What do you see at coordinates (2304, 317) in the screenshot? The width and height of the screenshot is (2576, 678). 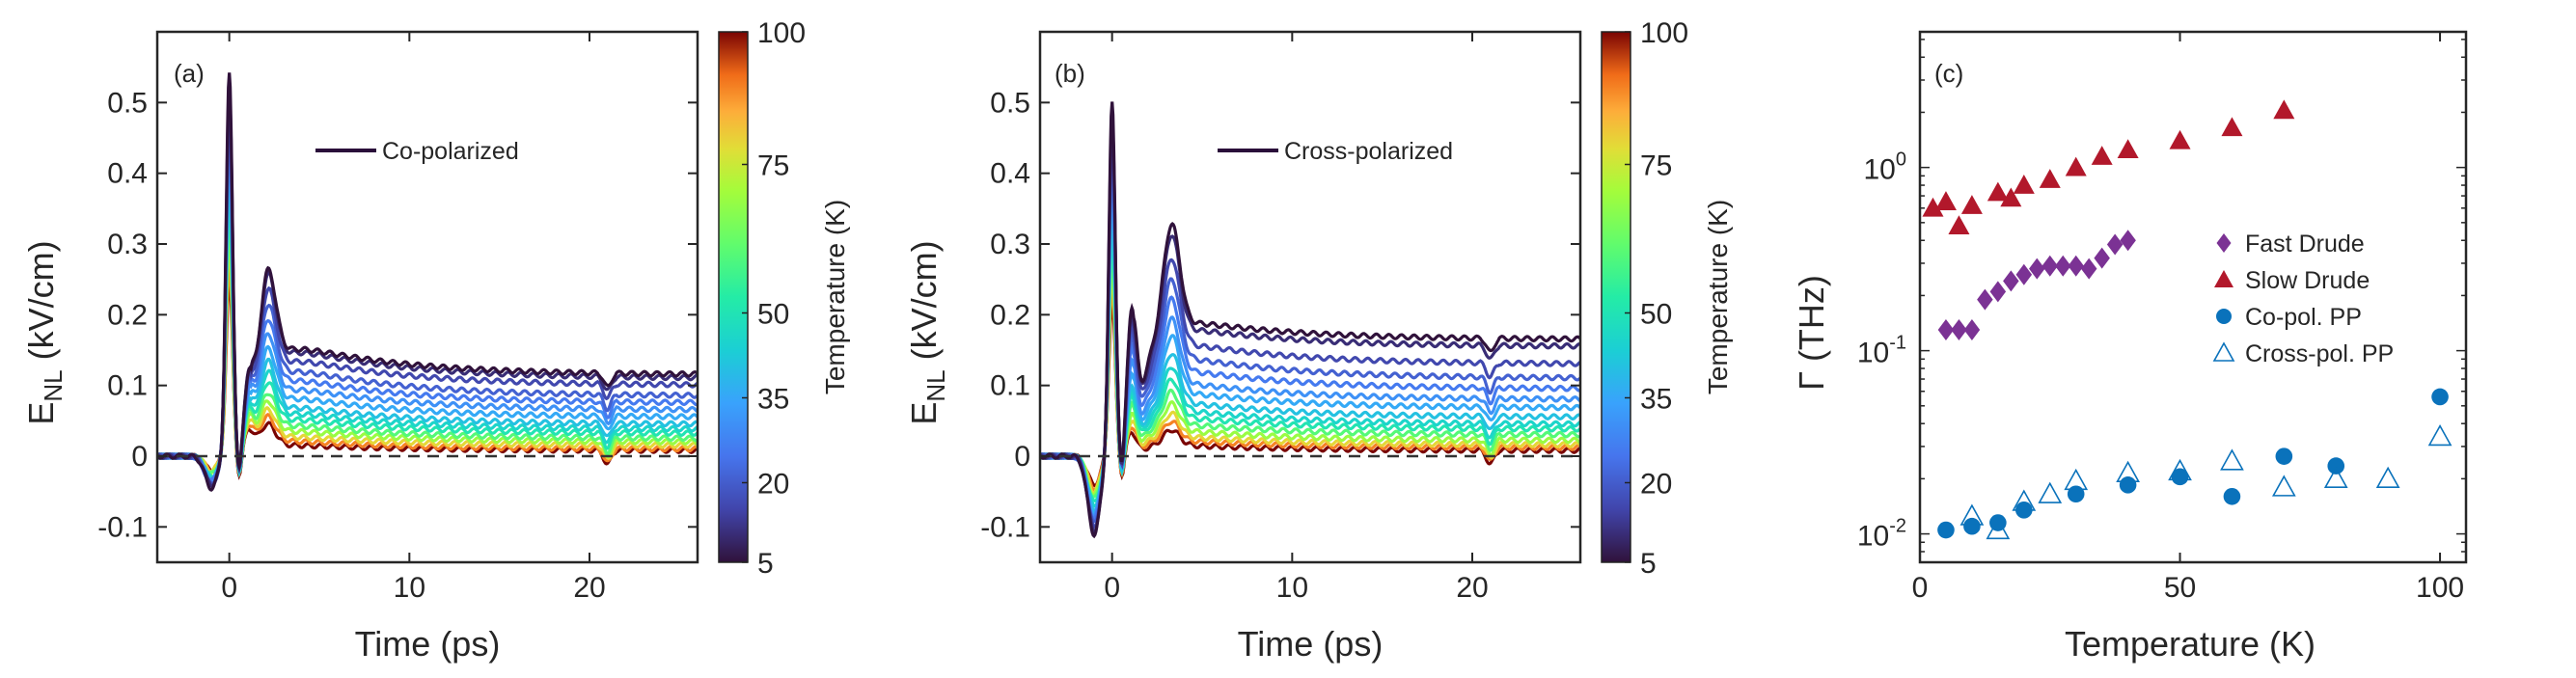 I see `panel-c-legend-label-co-pol-pp: Co-pol. PP` at bounding box center [2304, 317].